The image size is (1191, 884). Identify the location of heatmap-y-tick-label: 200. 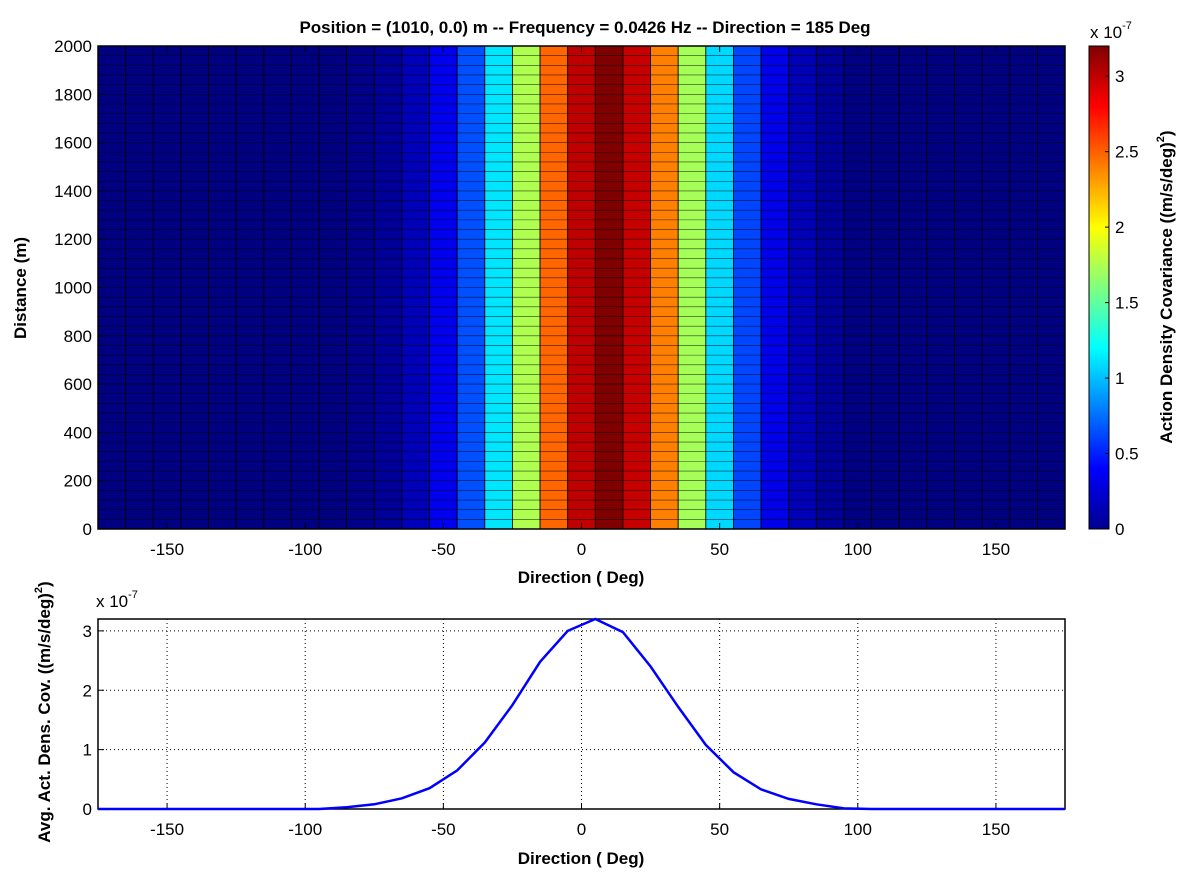
(78, 481).